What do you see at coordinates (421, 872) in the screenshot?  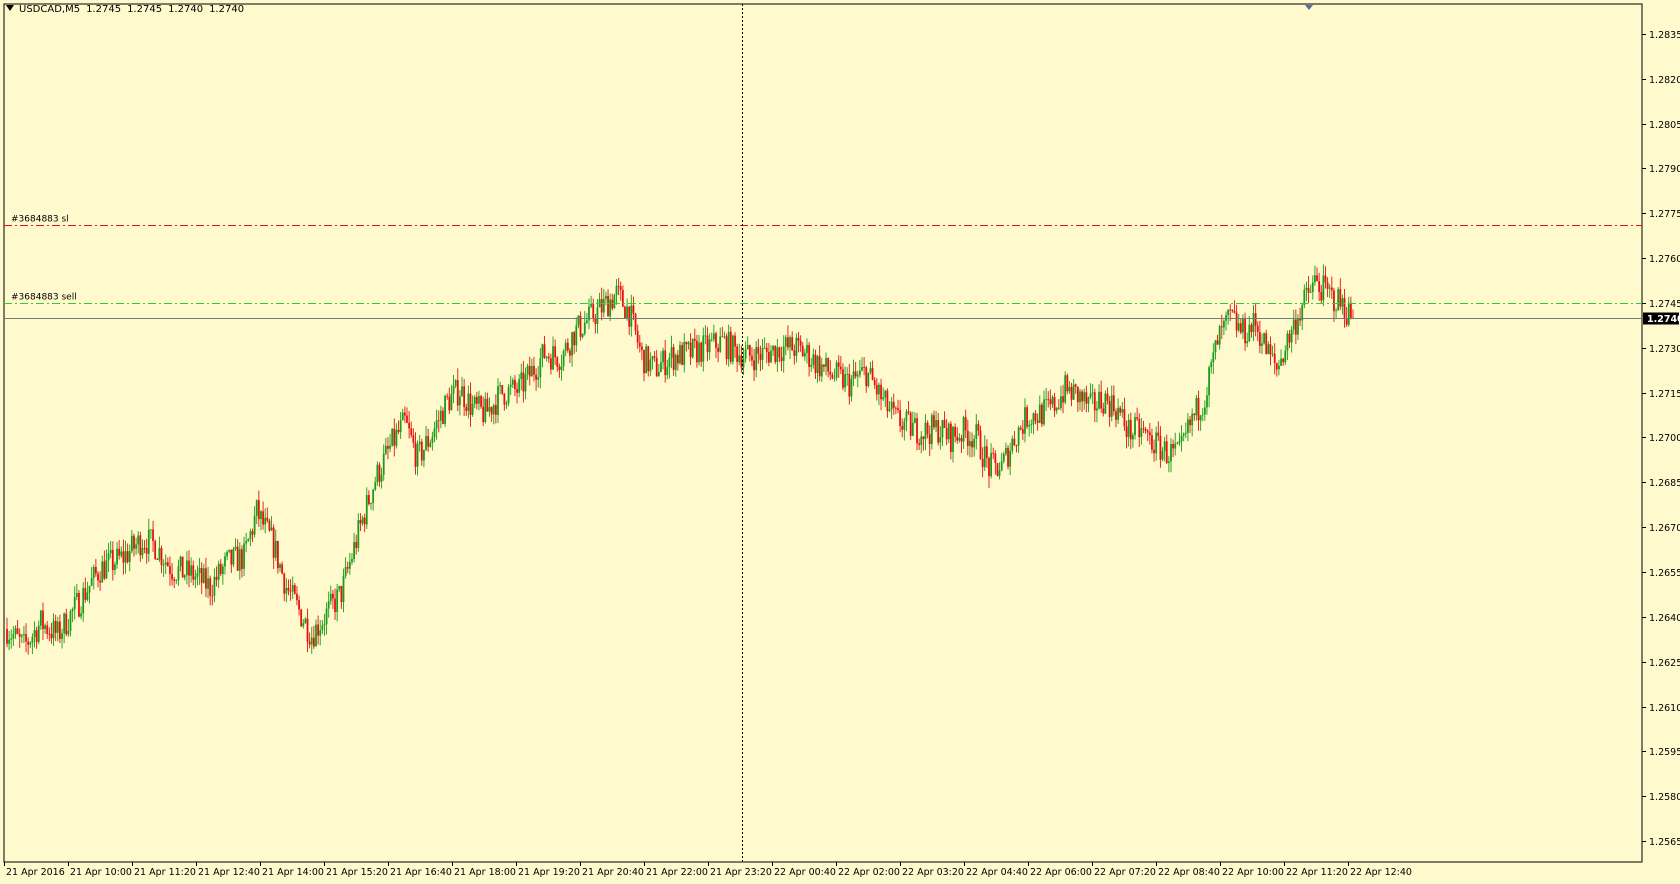 I see `time-tick-label-6: 21 Apr 16:40` at bounding box center [421, 872].